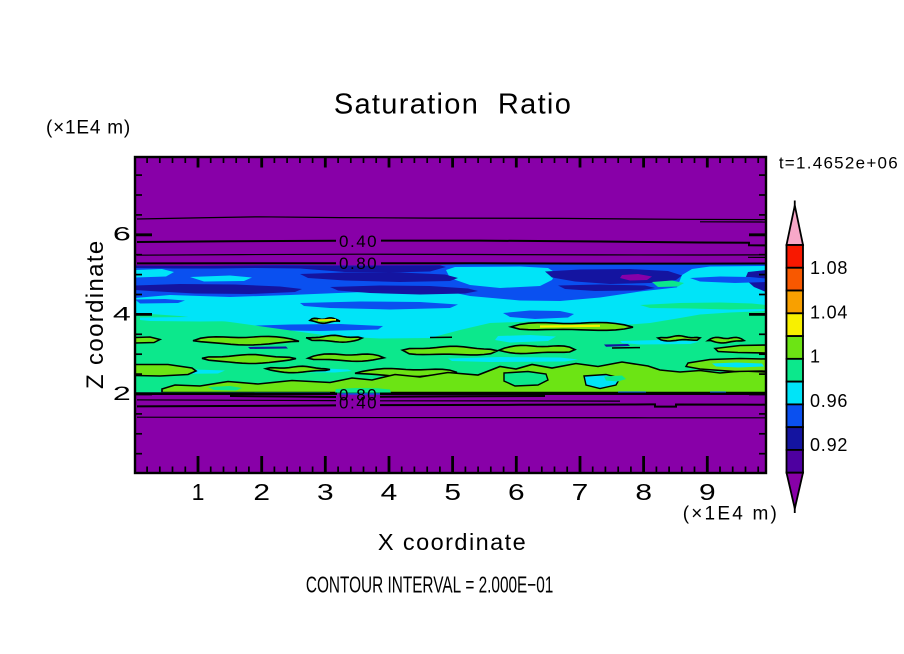  What do you see at coordinates (325, 492) in the screenshot?
I see `svg-text: 3` at bounding box center [325, 492].